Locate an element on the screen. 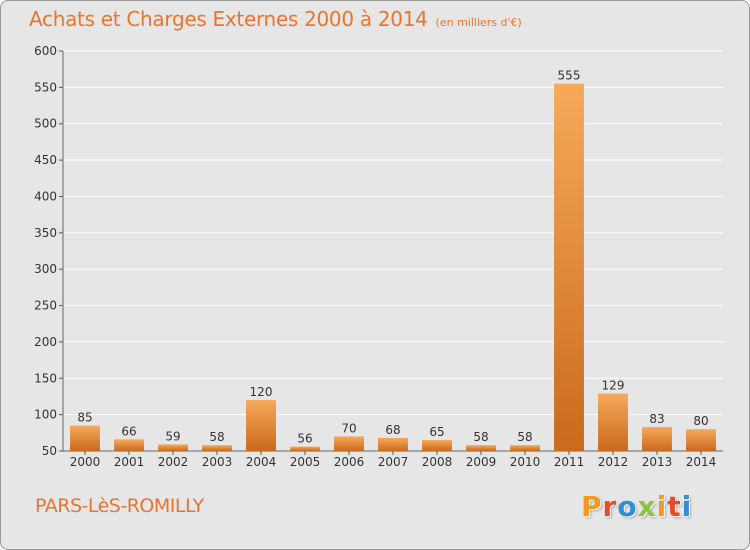  x-tick-label: 2010 is located at coordinates (525, 462).